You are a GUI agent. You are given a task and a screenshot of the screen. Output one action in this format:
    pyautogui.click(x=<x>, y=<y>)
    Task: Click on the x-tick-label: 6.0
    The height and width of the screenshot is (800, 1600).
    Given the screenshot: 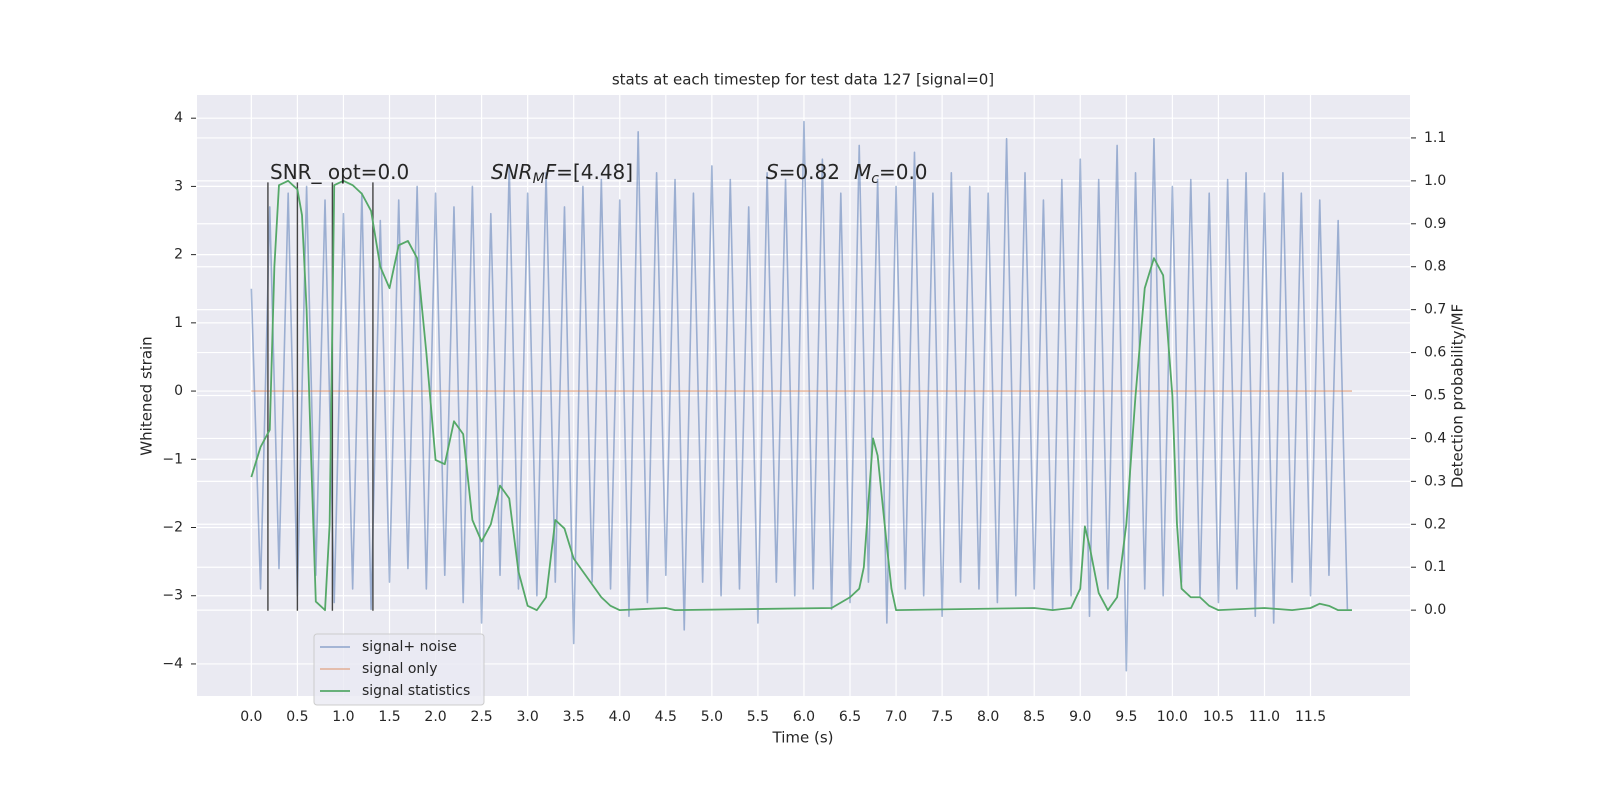 What is the action you would take?
    pyautogui.click(x=804, y=717)
    